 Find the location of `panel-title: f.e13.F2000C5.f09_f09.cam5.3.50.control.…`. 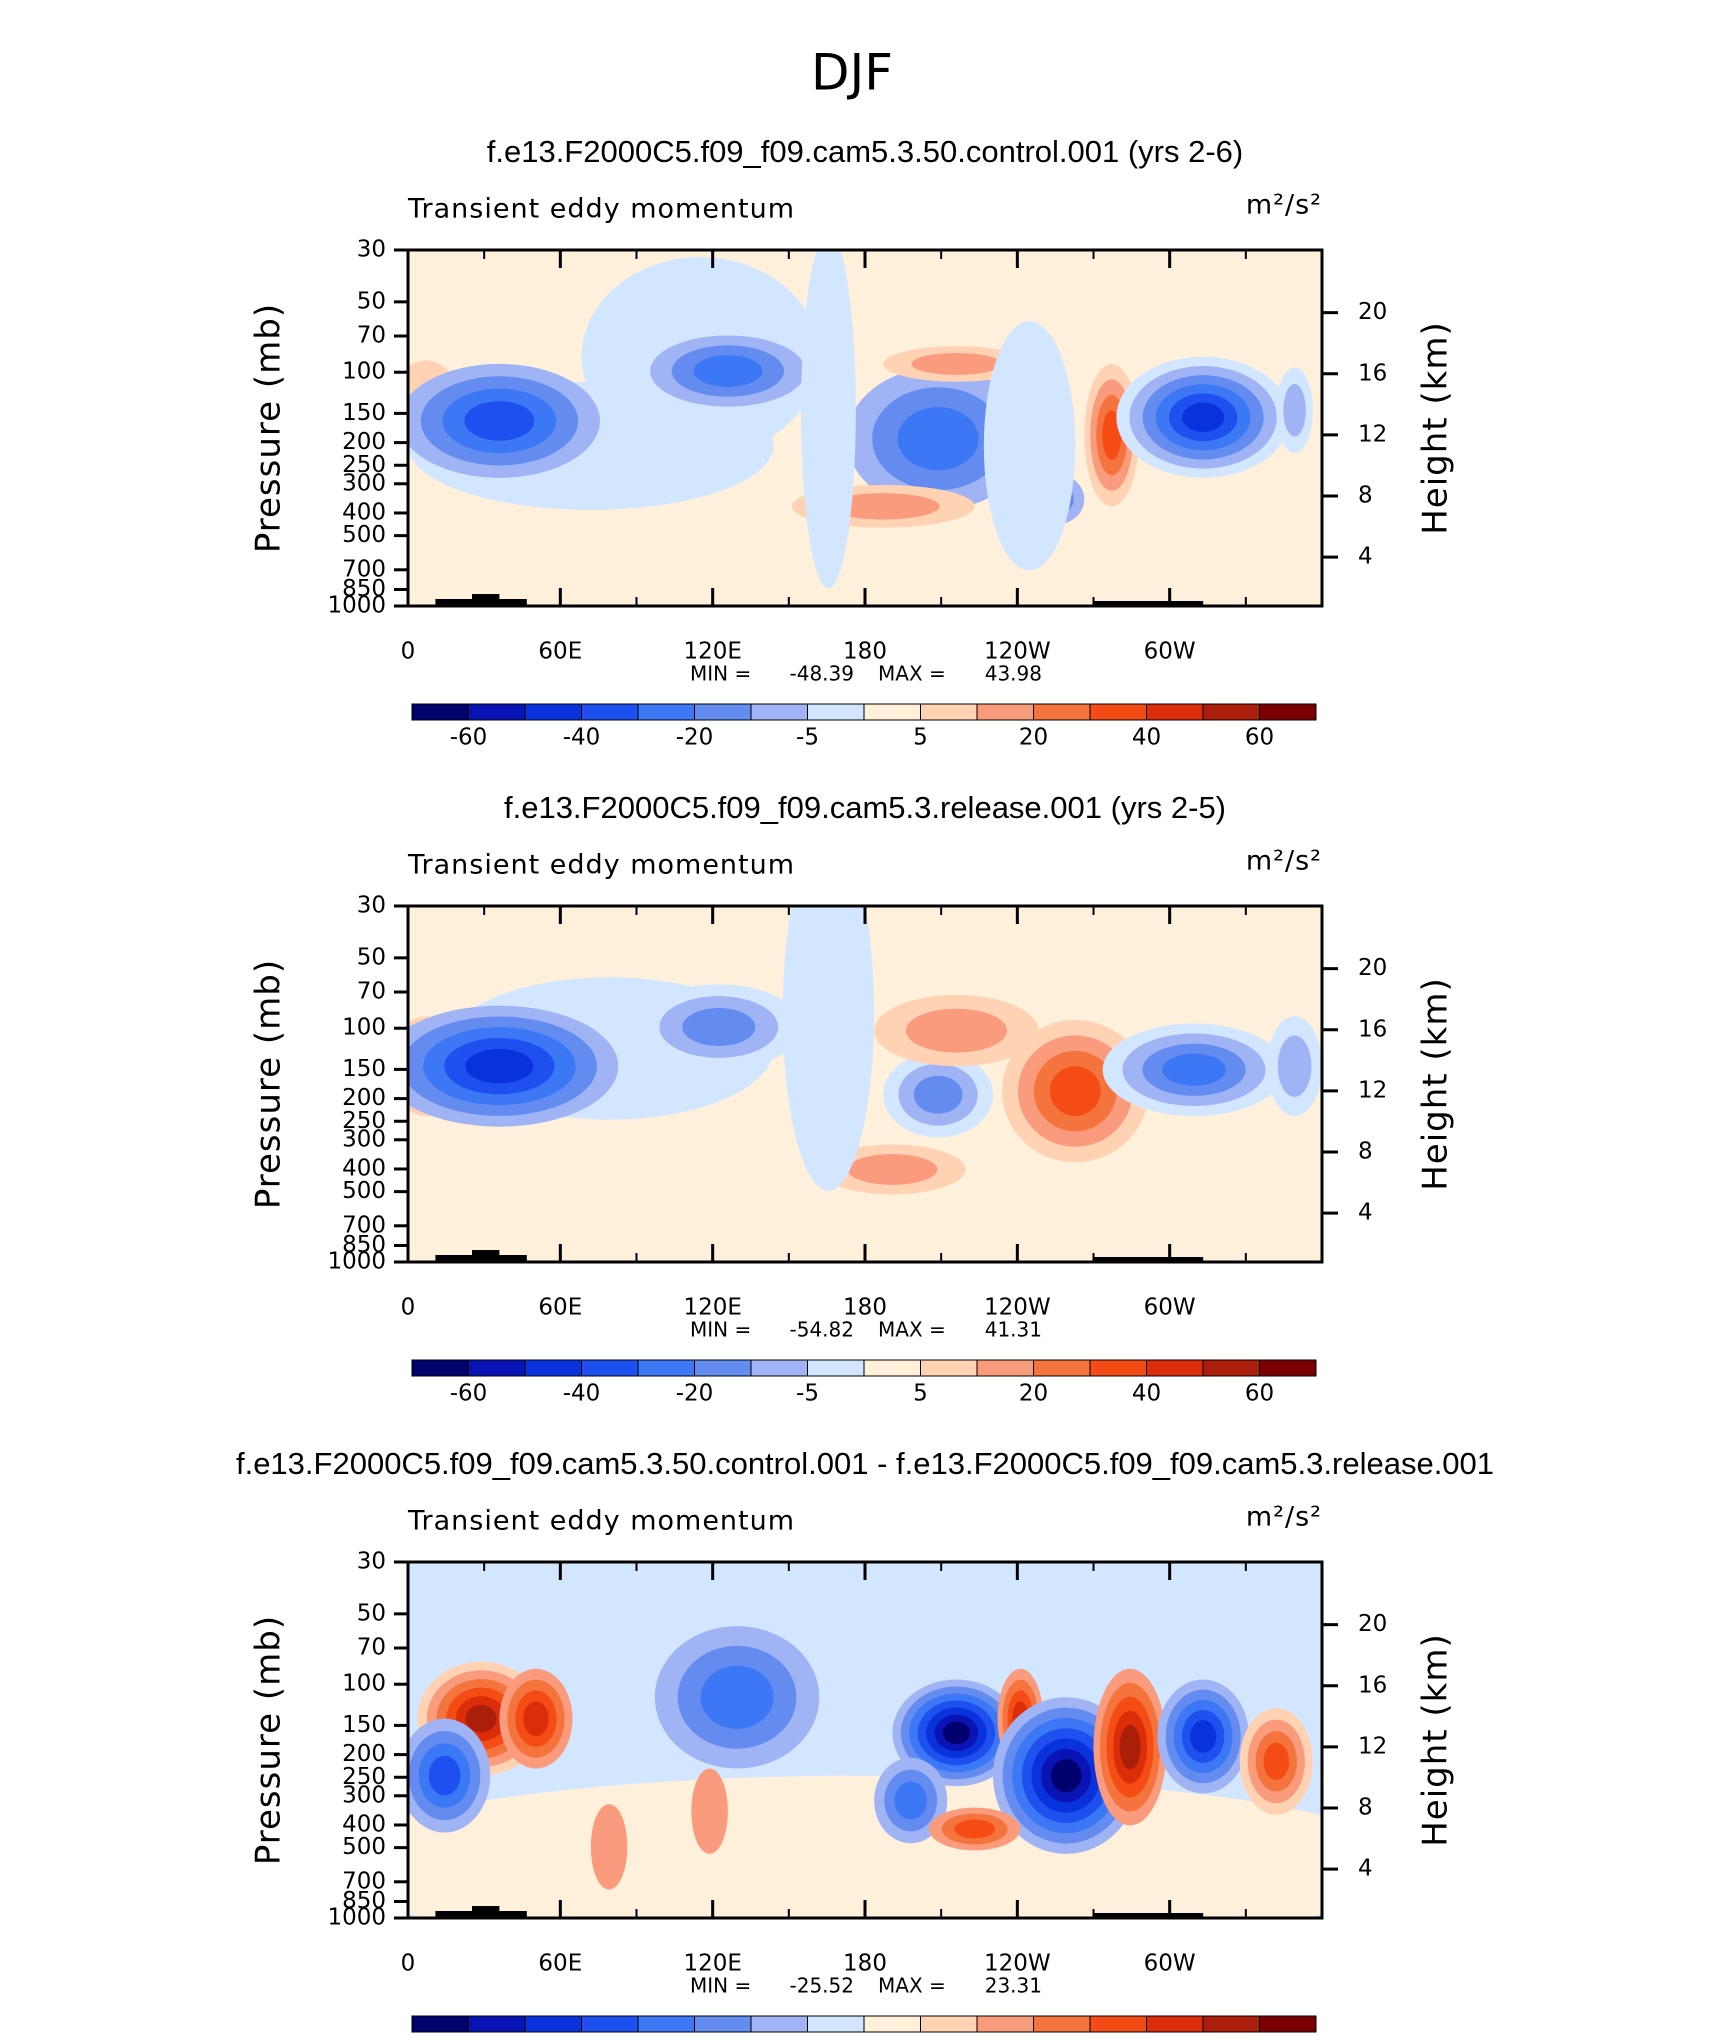

panel-title: f.e13.F2000C5.f09_f09.cam5.3.50.control.… is located at coordinates (865, 151).